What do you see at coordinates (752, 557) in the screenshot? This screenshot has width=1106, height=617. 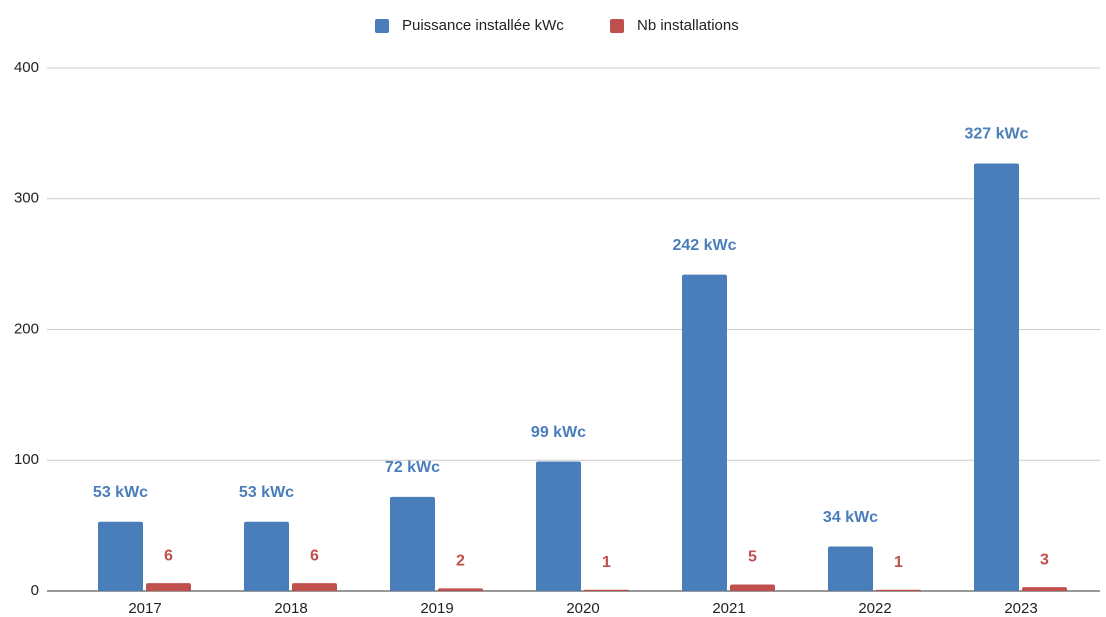 I see `value-label: 5` at bounding box center [752, 557].